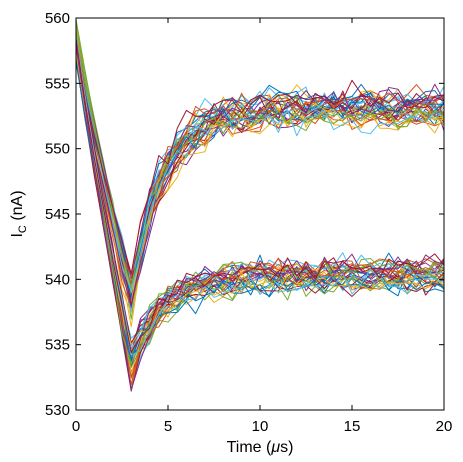 The image size is (463, 462). Describe the element at coordinates (23, 229) in the screenshot. I see `y-axis-label-sub: C` at that location.